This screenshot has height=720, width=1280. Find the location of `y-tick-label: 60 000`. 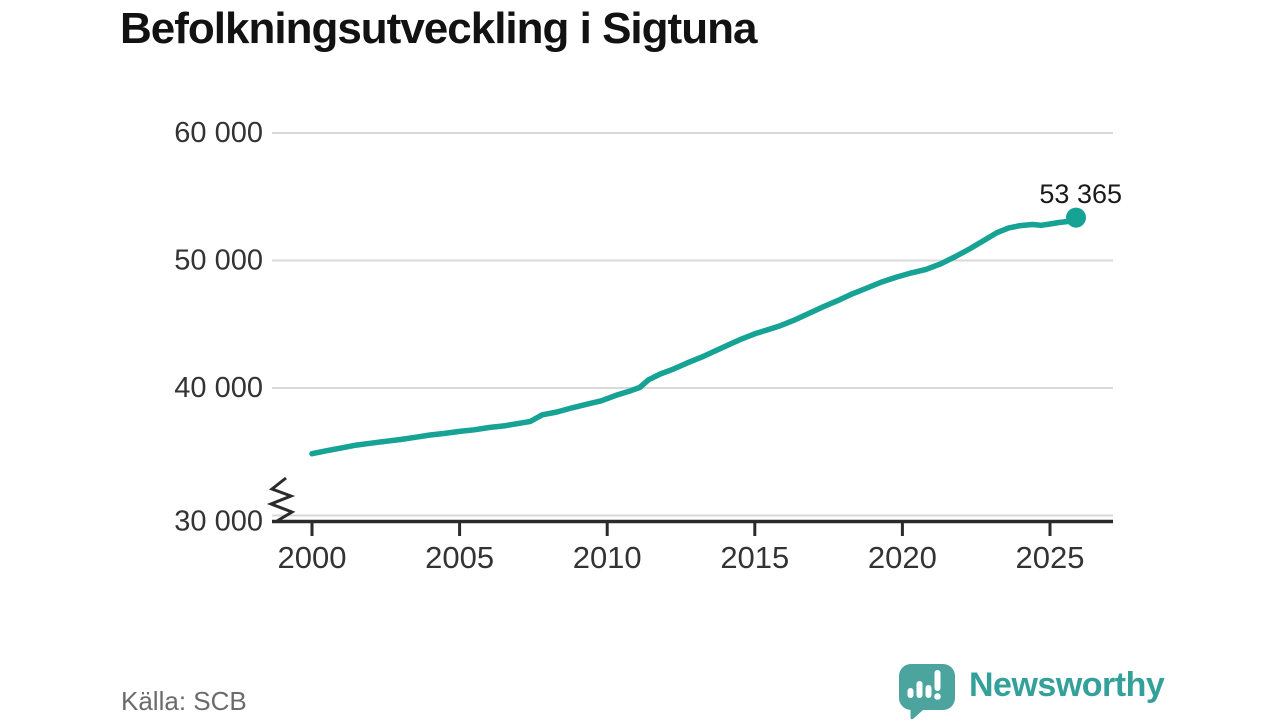

y-tick-label: 60 000 is located at coordinates (218, 133).